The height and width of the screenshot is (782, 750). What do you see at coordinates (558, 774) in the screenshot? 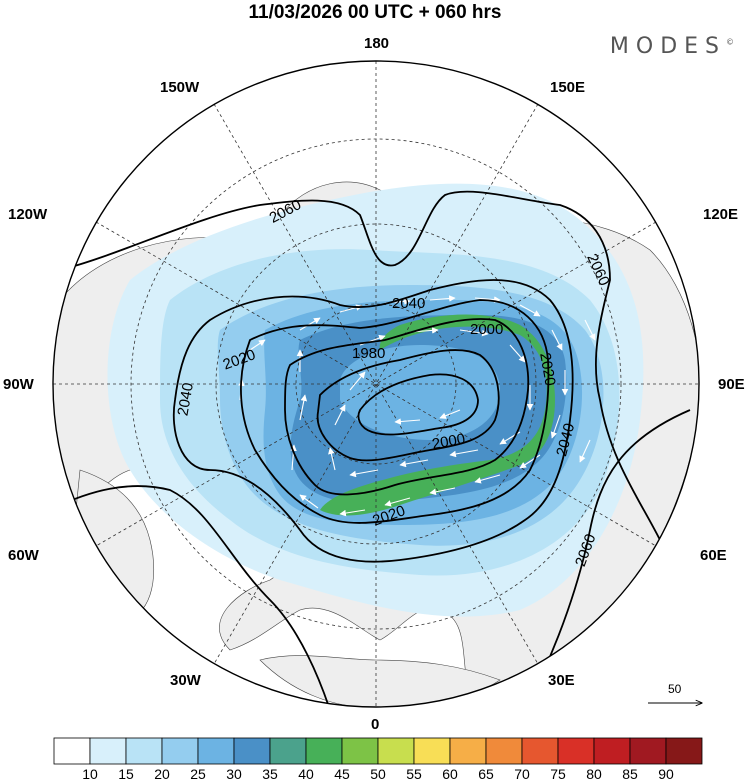
I see `colorbar-tick-label: 75` at bounding box center [558, 774].